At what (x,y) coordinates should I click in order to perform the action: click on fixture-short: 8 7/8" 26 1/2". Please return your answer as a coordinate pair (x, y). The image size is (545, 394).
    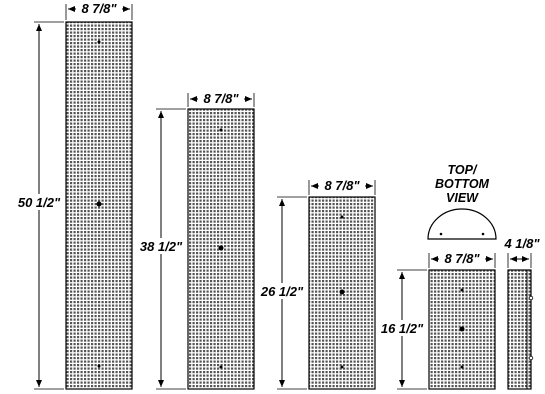
    Looking at the image, I should click on (316, 284).